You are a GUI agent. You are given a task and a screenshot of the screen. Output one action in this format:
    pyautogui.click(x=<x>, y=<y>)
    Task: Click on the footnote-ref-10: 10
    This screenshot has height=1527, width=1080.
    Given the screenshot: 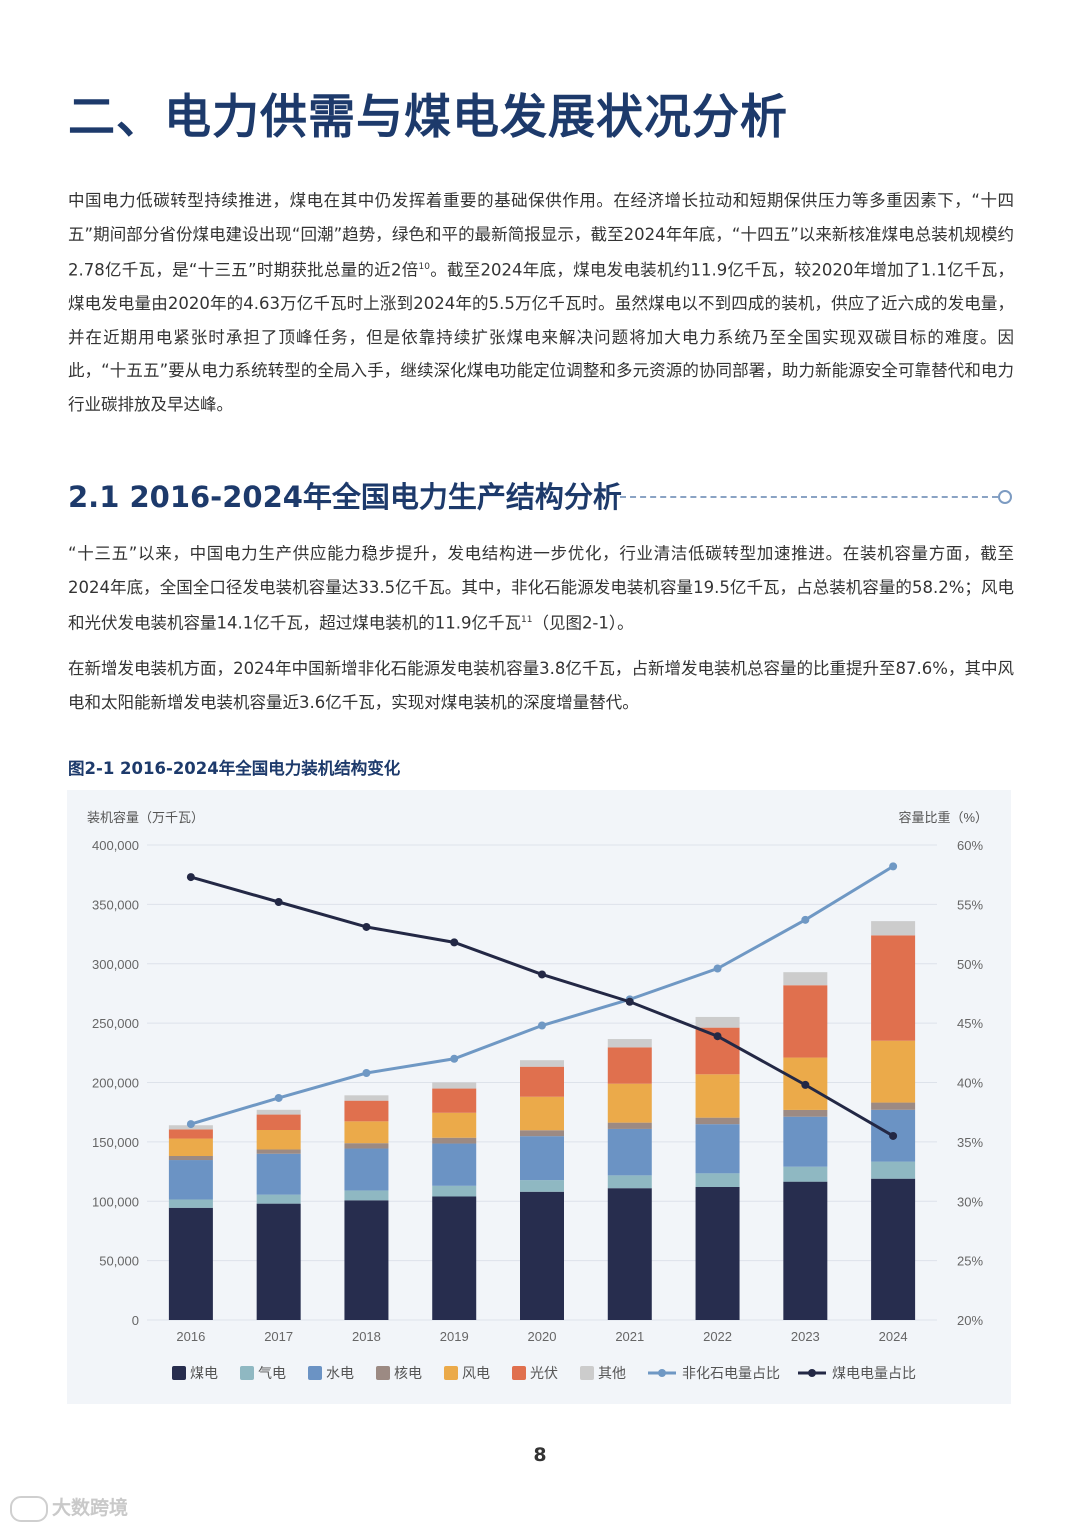 What is the action you would take?
    pyautogui.click(x=424, y=267)
    